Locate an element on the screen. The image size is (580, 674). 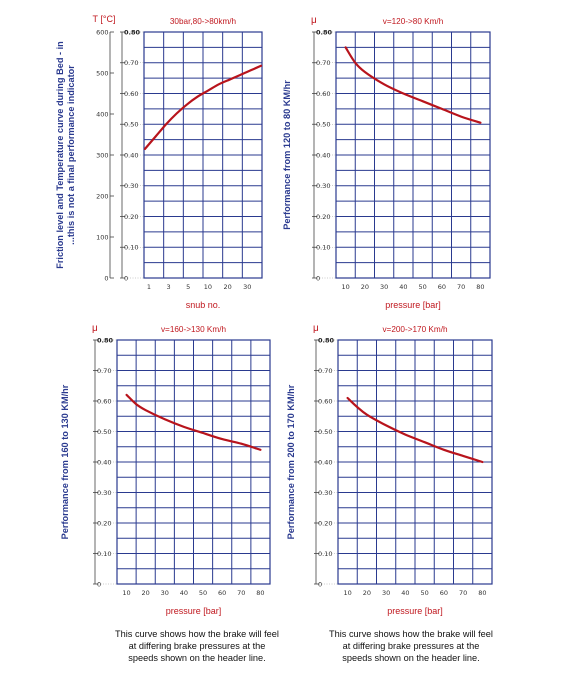
x-axis-label: snub no. is located at coordinates (203, 305).